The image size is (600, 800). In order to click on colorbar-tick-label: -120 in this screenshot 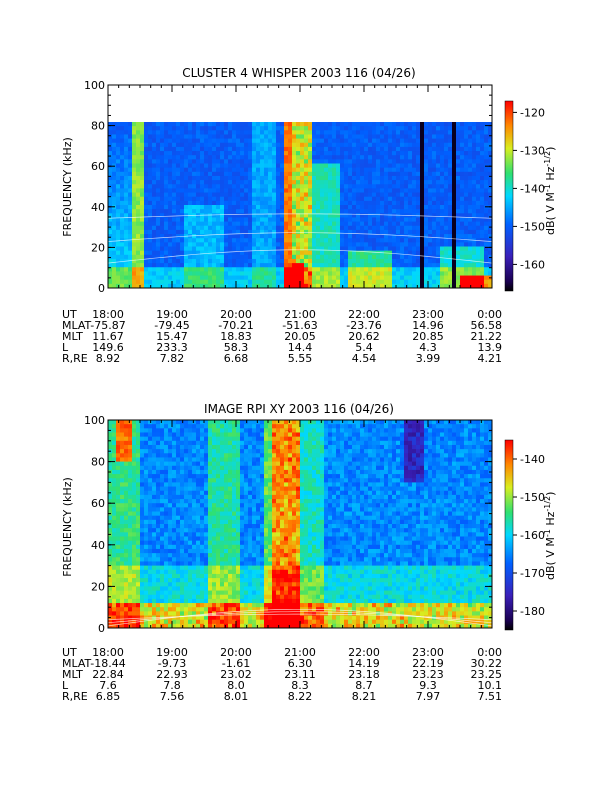, I will do `click(532, 112)`.